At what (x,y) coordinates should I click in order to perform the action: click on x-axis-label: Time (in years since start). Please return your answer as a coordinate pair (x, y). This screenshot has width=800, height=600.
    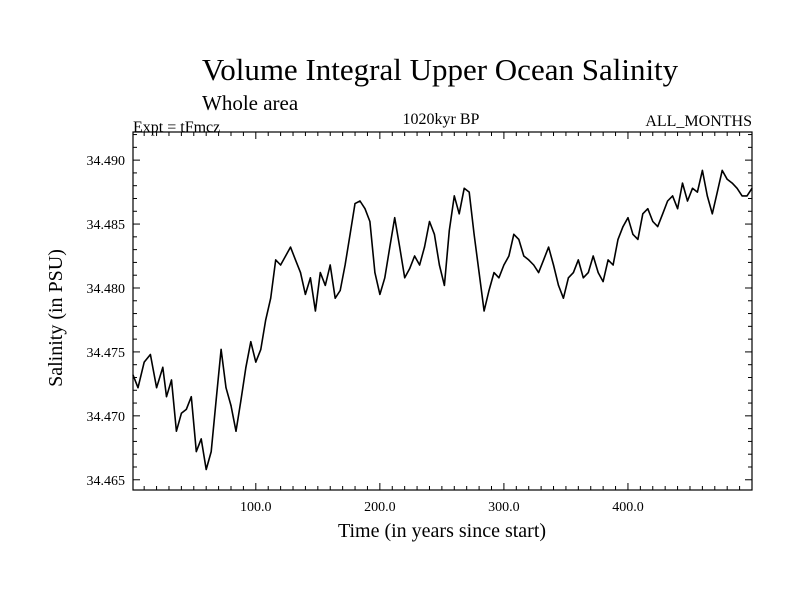
    Looking at the image, I should click on (442, 531).